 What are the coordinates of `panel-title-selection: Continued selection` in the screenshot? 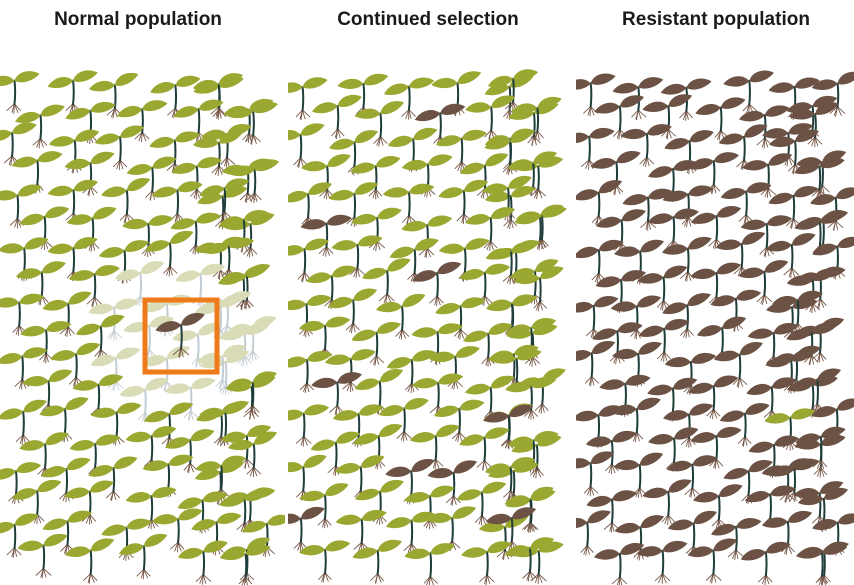 It's located at (428, 19).